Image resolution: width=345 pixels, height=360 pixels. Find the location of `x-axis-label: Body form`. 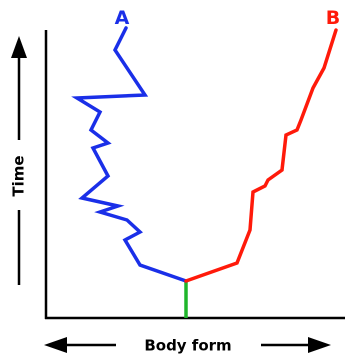

x-axis-label: Body form is located at coordinates (187, 346).